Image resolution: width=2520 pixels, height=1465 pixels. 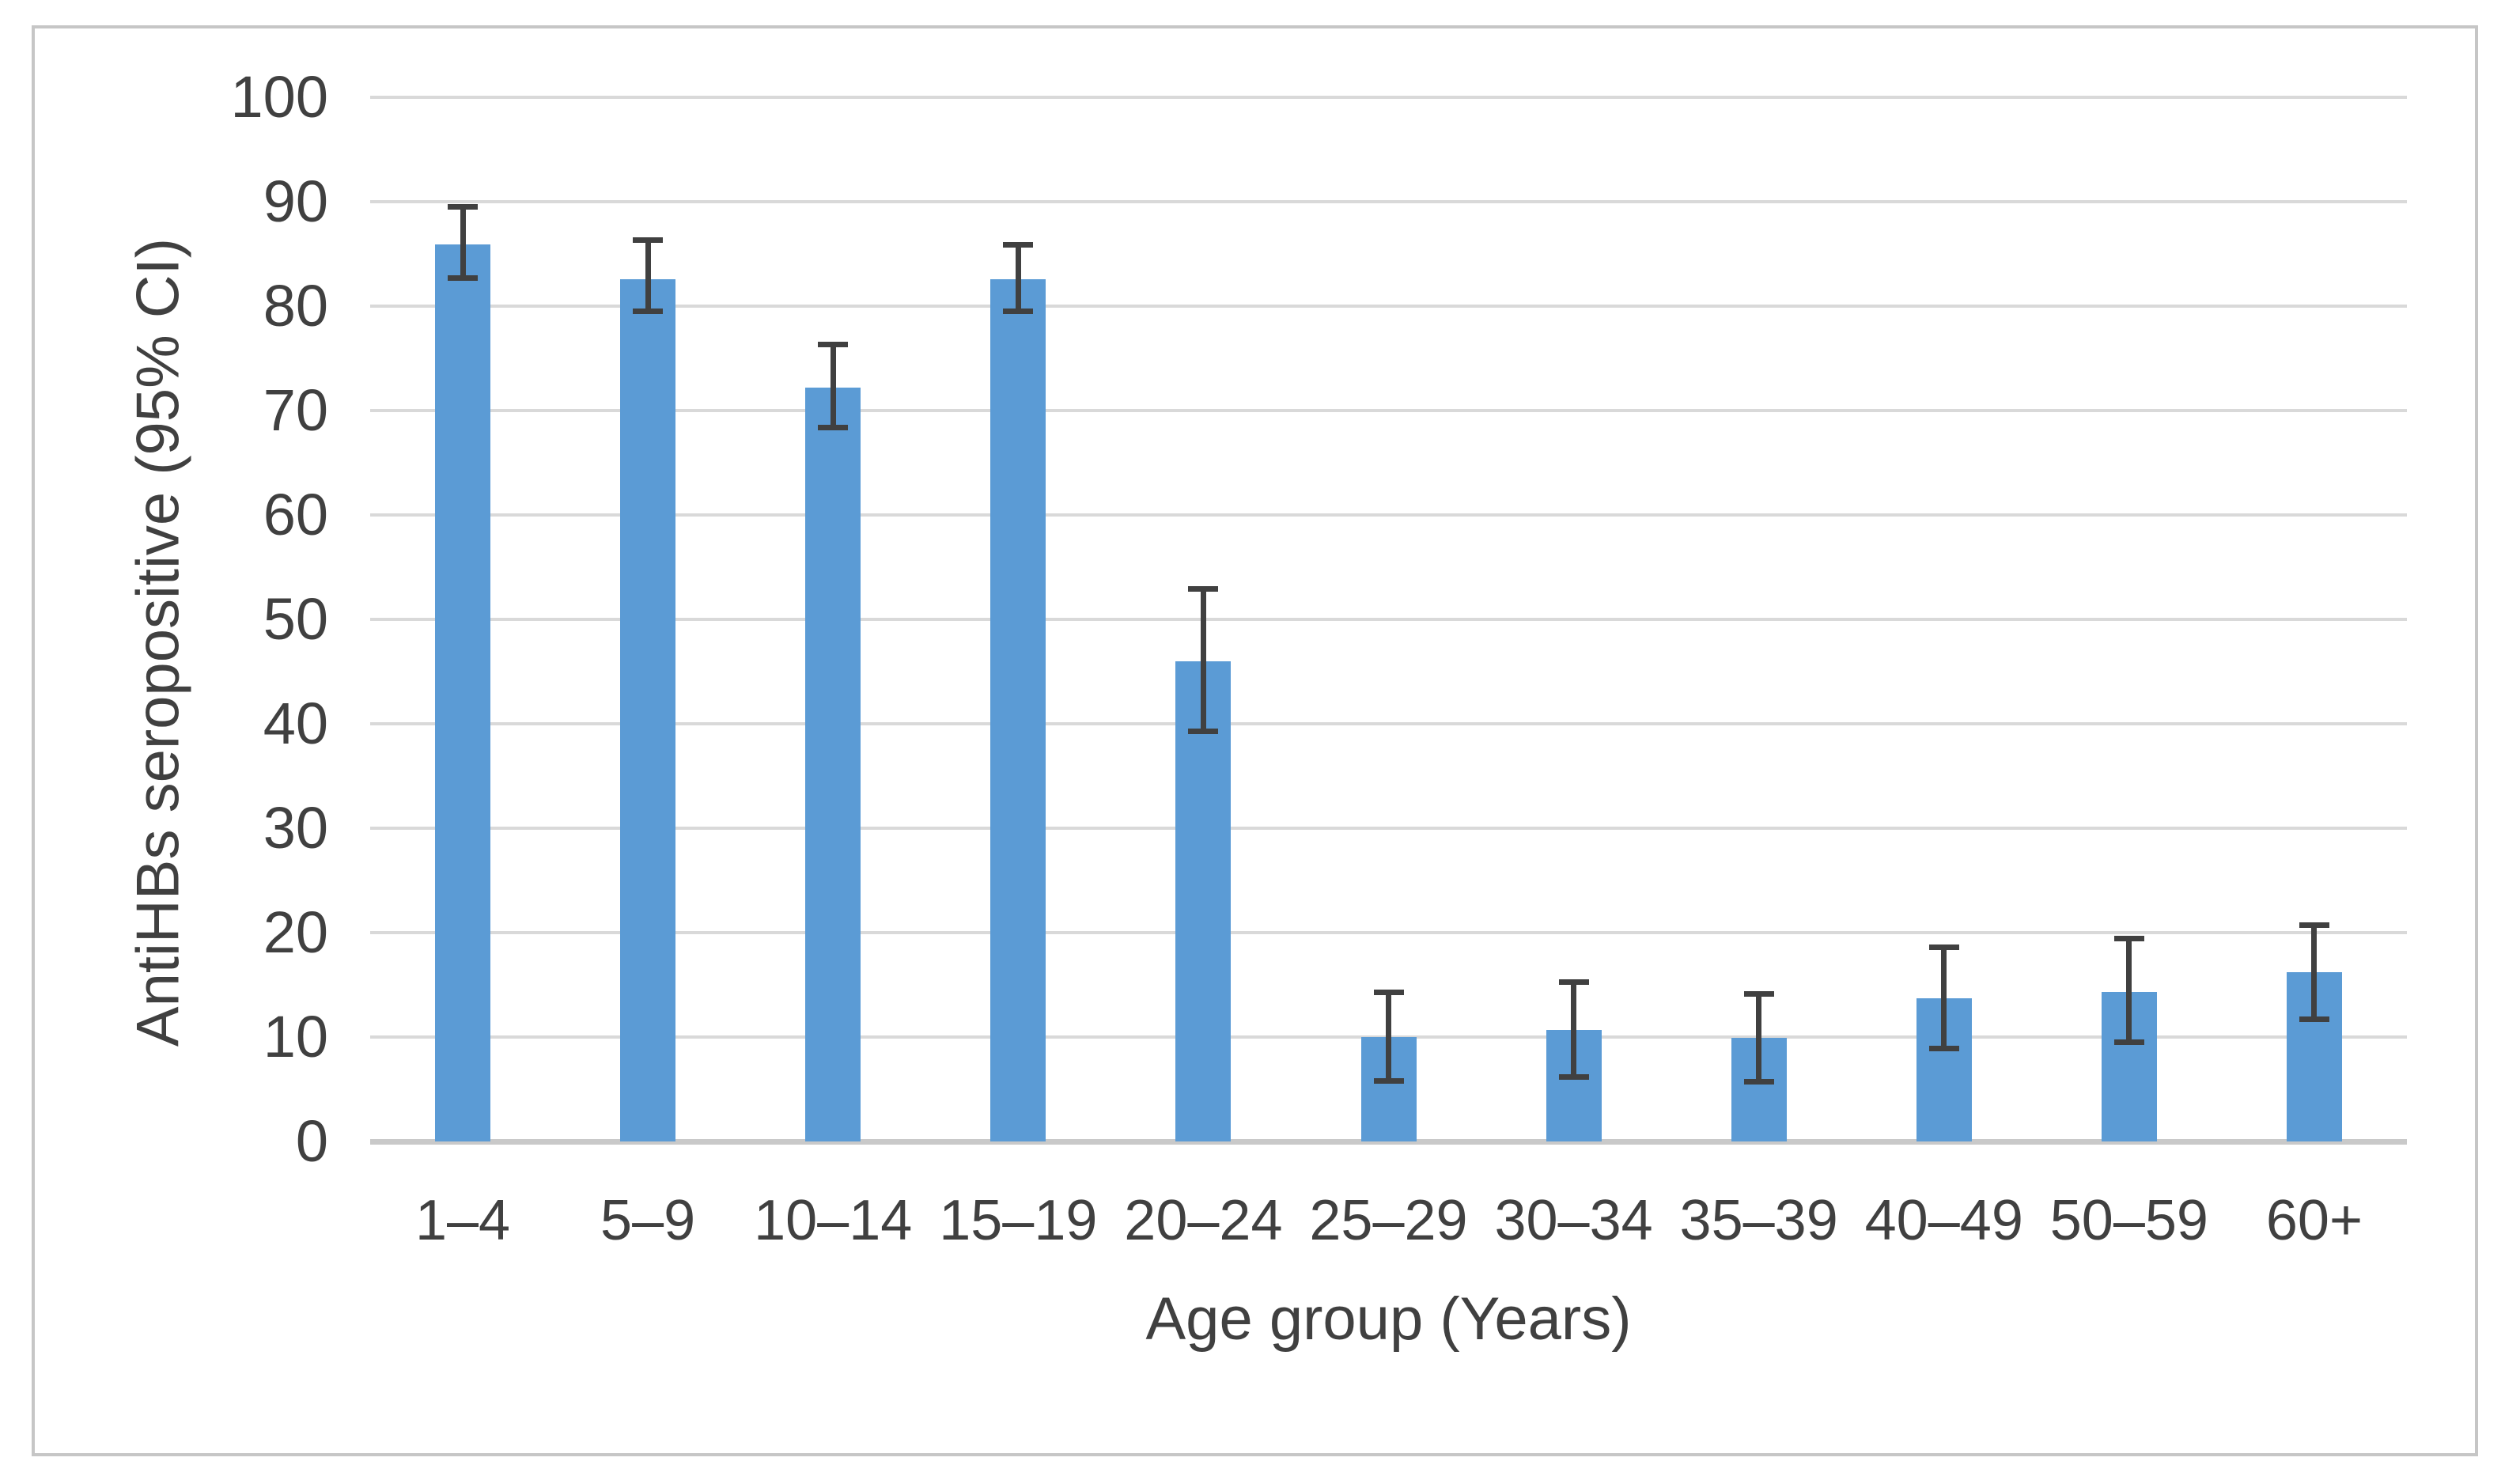 I want to click on x-tick-label: 50–59, so click(x=2128, y=1221).